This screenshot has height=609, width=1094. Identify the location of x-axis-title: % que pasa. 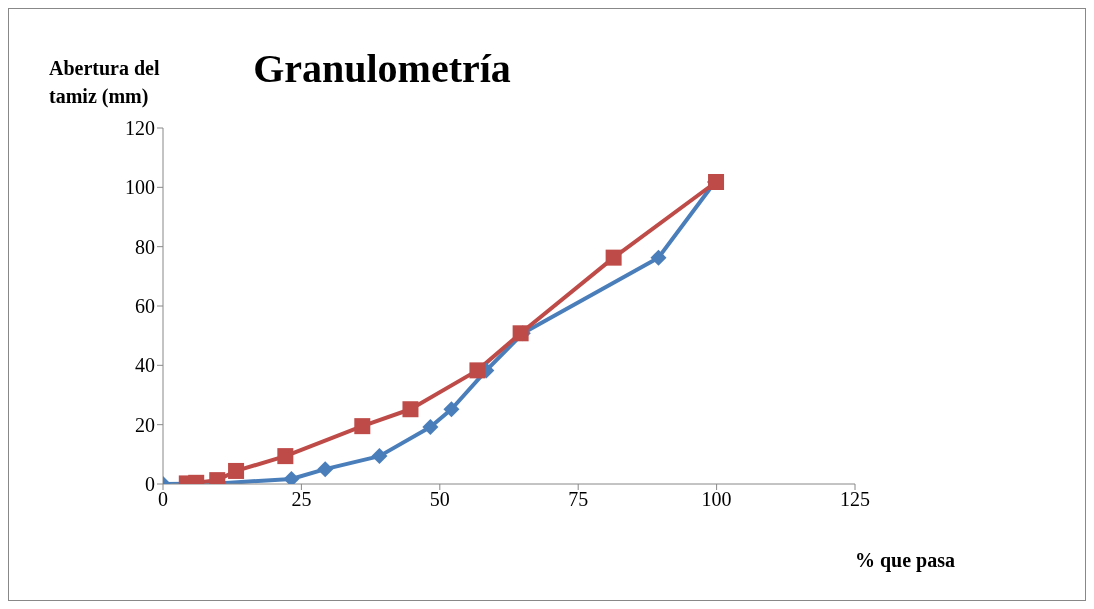
(905, 560).